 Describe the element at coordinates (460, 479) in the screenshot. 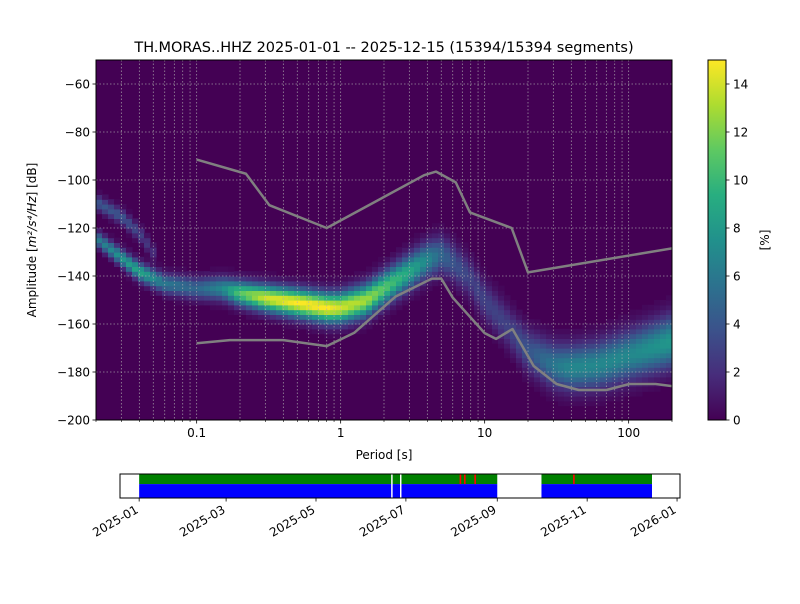

I see `gap-marker` at that location.